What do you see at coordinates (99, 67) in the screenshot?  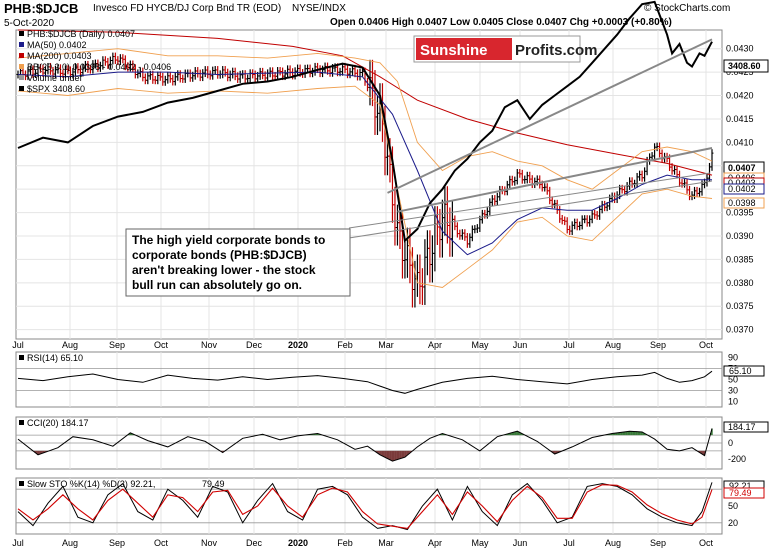 I see `legend-bb: BB(20,2.0) 0.0398 - 0.0402 - 0.0406` at bounding box center [99, 67].